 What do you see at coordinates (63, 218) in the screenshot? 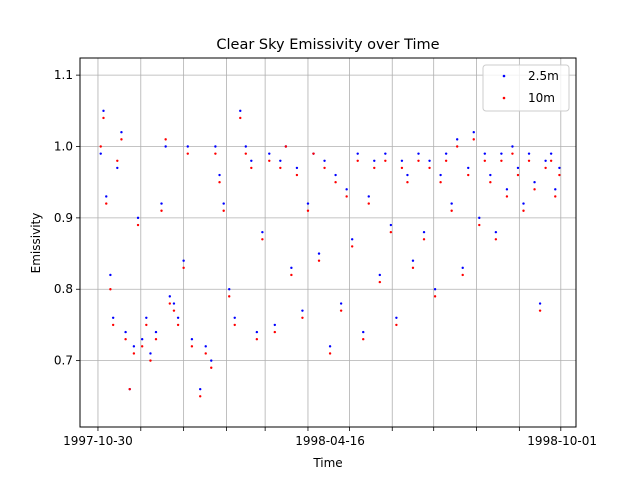
I see `y-tick-label: 0.9` at bounding box center [63, 218].